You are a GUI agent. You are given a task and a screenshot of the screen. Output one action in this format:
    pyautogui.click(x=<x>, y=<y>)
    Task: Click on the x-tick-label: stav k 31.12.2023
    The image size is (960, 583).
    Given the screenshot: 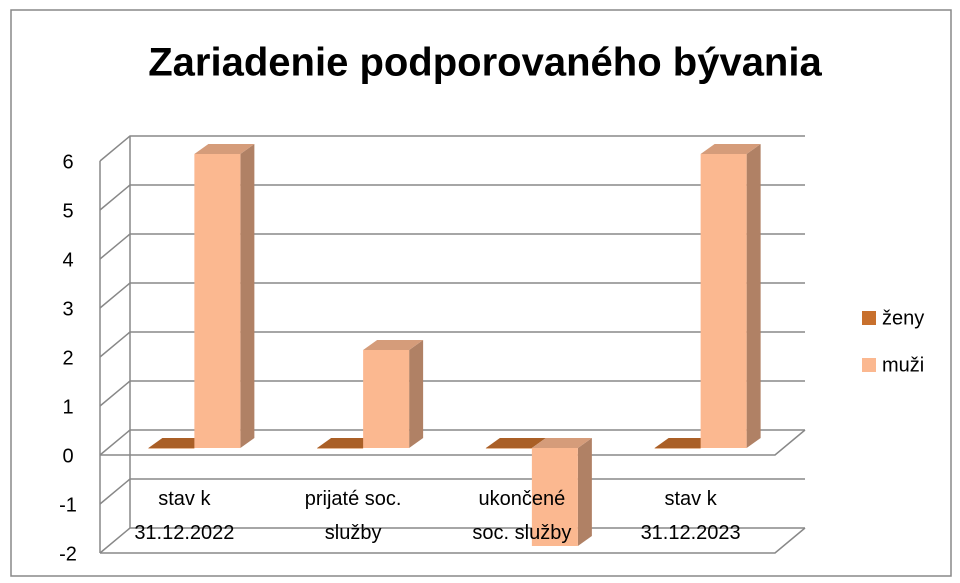 What is the action you would take?
    pyautogui.click(x=690, y=516)
    